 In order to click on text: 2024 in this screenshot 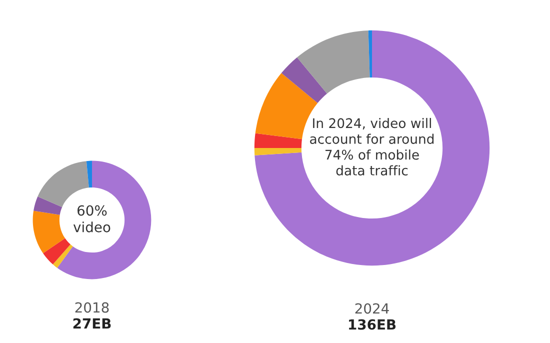, I will do `click(372, 308)`.